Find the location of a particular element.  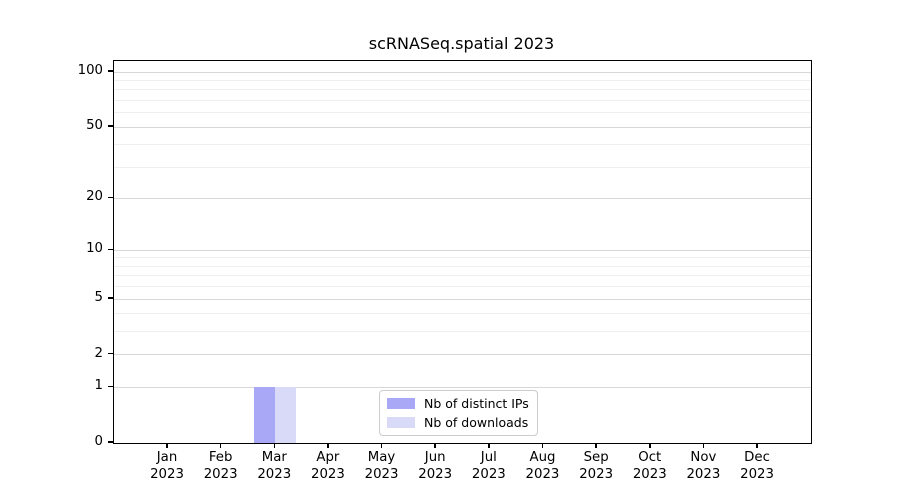

x-tick-label: Feb 2023 is located at coordinates (220, 466).